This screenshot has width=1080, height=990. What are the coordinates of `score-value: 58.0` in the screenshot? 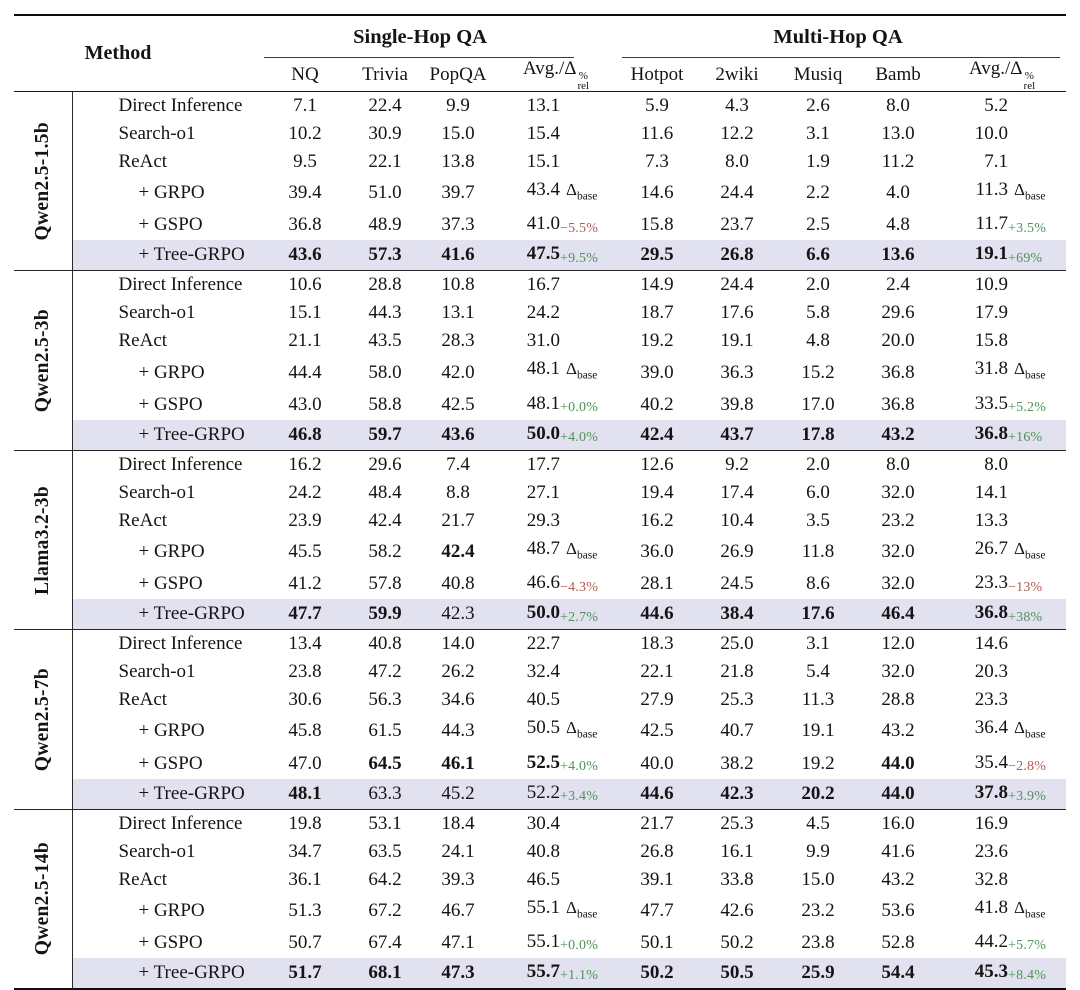 It's located at (385, 372).